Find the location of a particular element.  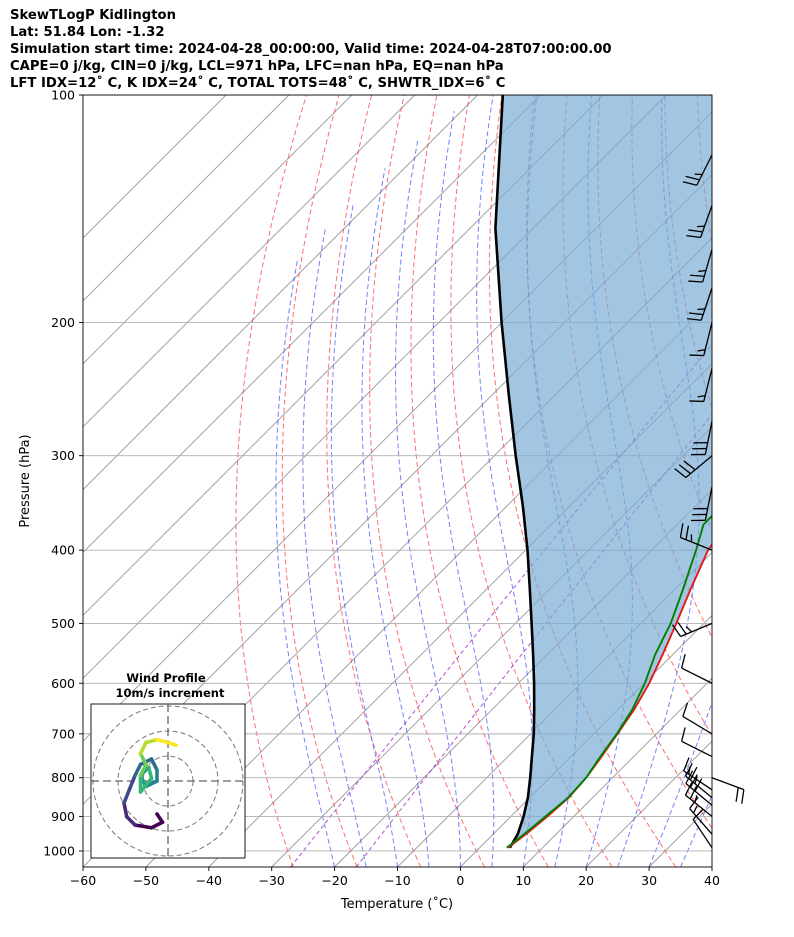

y-tick-label: 900 is located at coordinates (63, 816).